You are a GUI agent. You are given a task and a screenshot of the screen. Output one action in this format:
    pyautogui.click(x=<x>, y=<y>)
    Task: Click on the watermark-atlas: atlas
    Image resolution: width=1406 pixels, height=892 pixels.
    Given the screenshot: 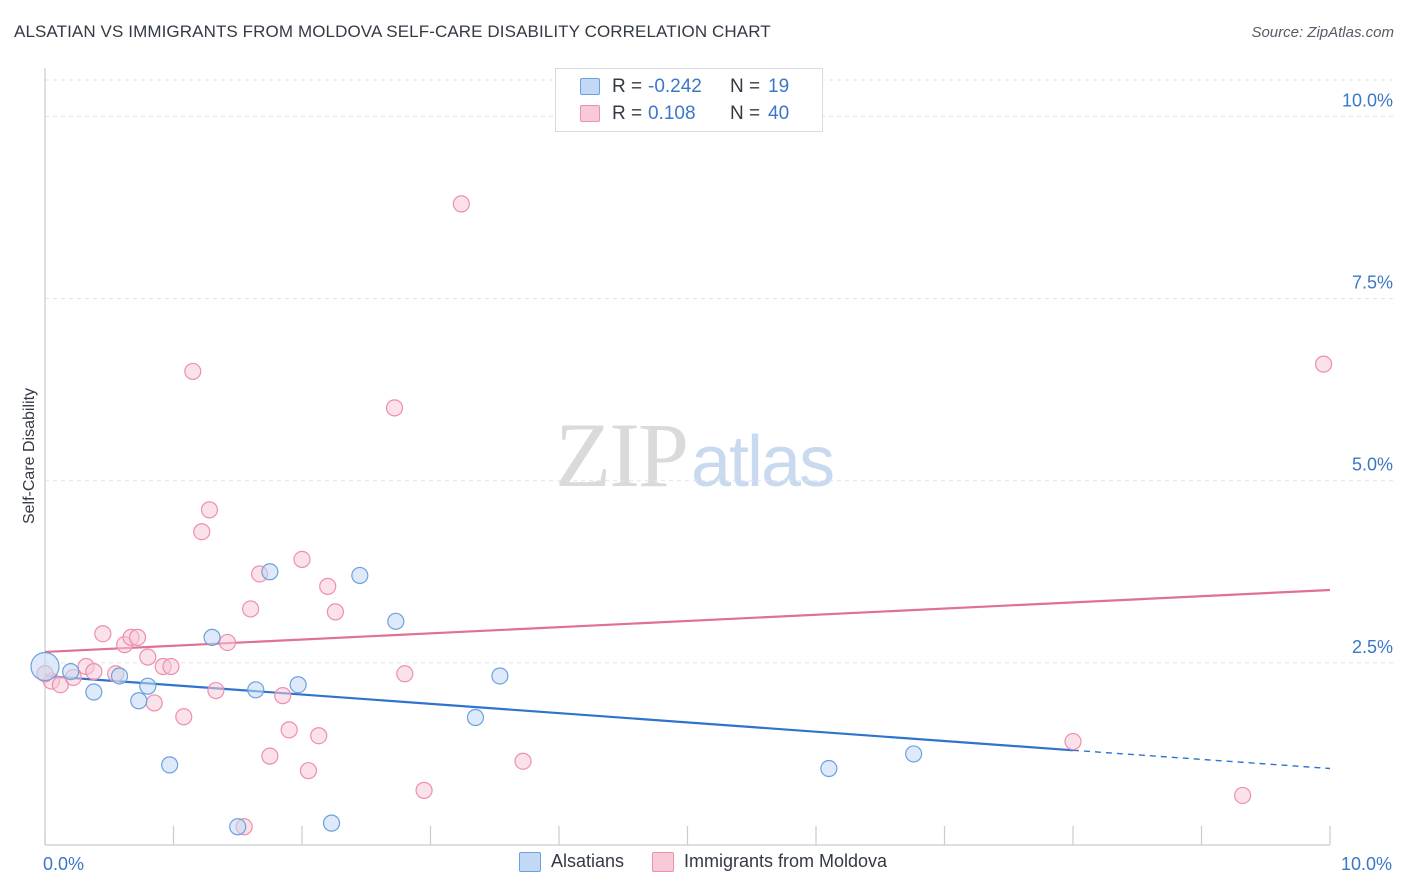 What is the action you would take?
    pyautogui.click(x=763, y=462)
    